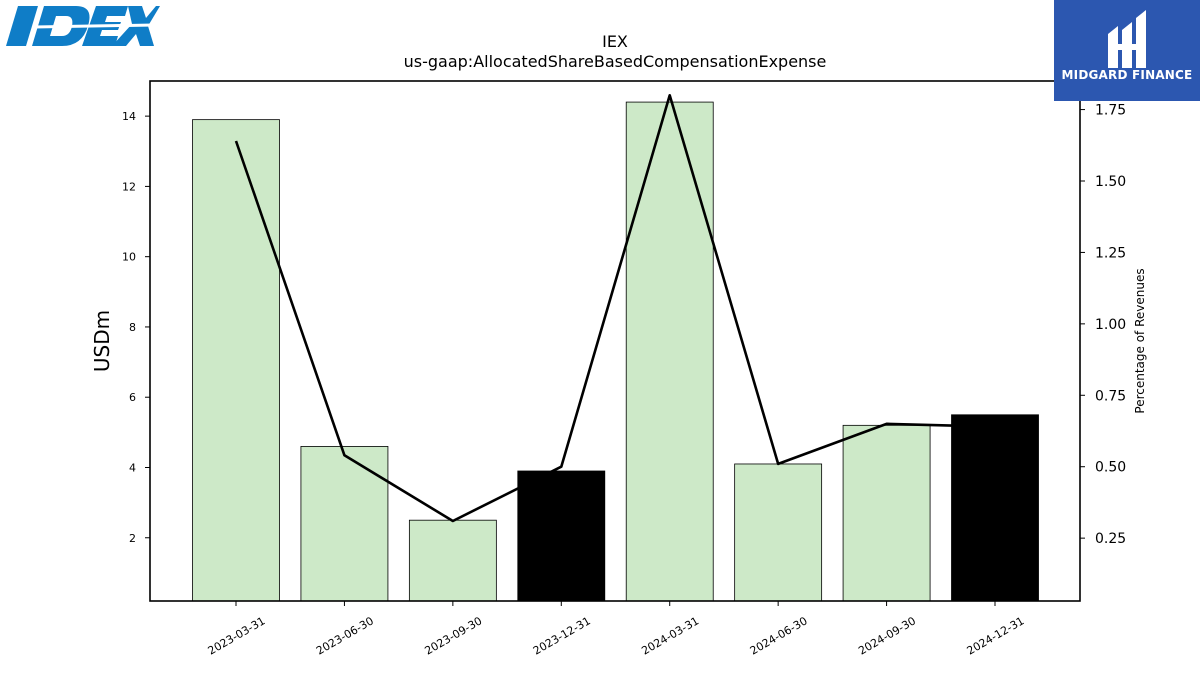  What do you see at coordinates (1110, 253) in the screenshot?
I see `y2-tick-label: 1.25` at bounding box center [1110, 253].